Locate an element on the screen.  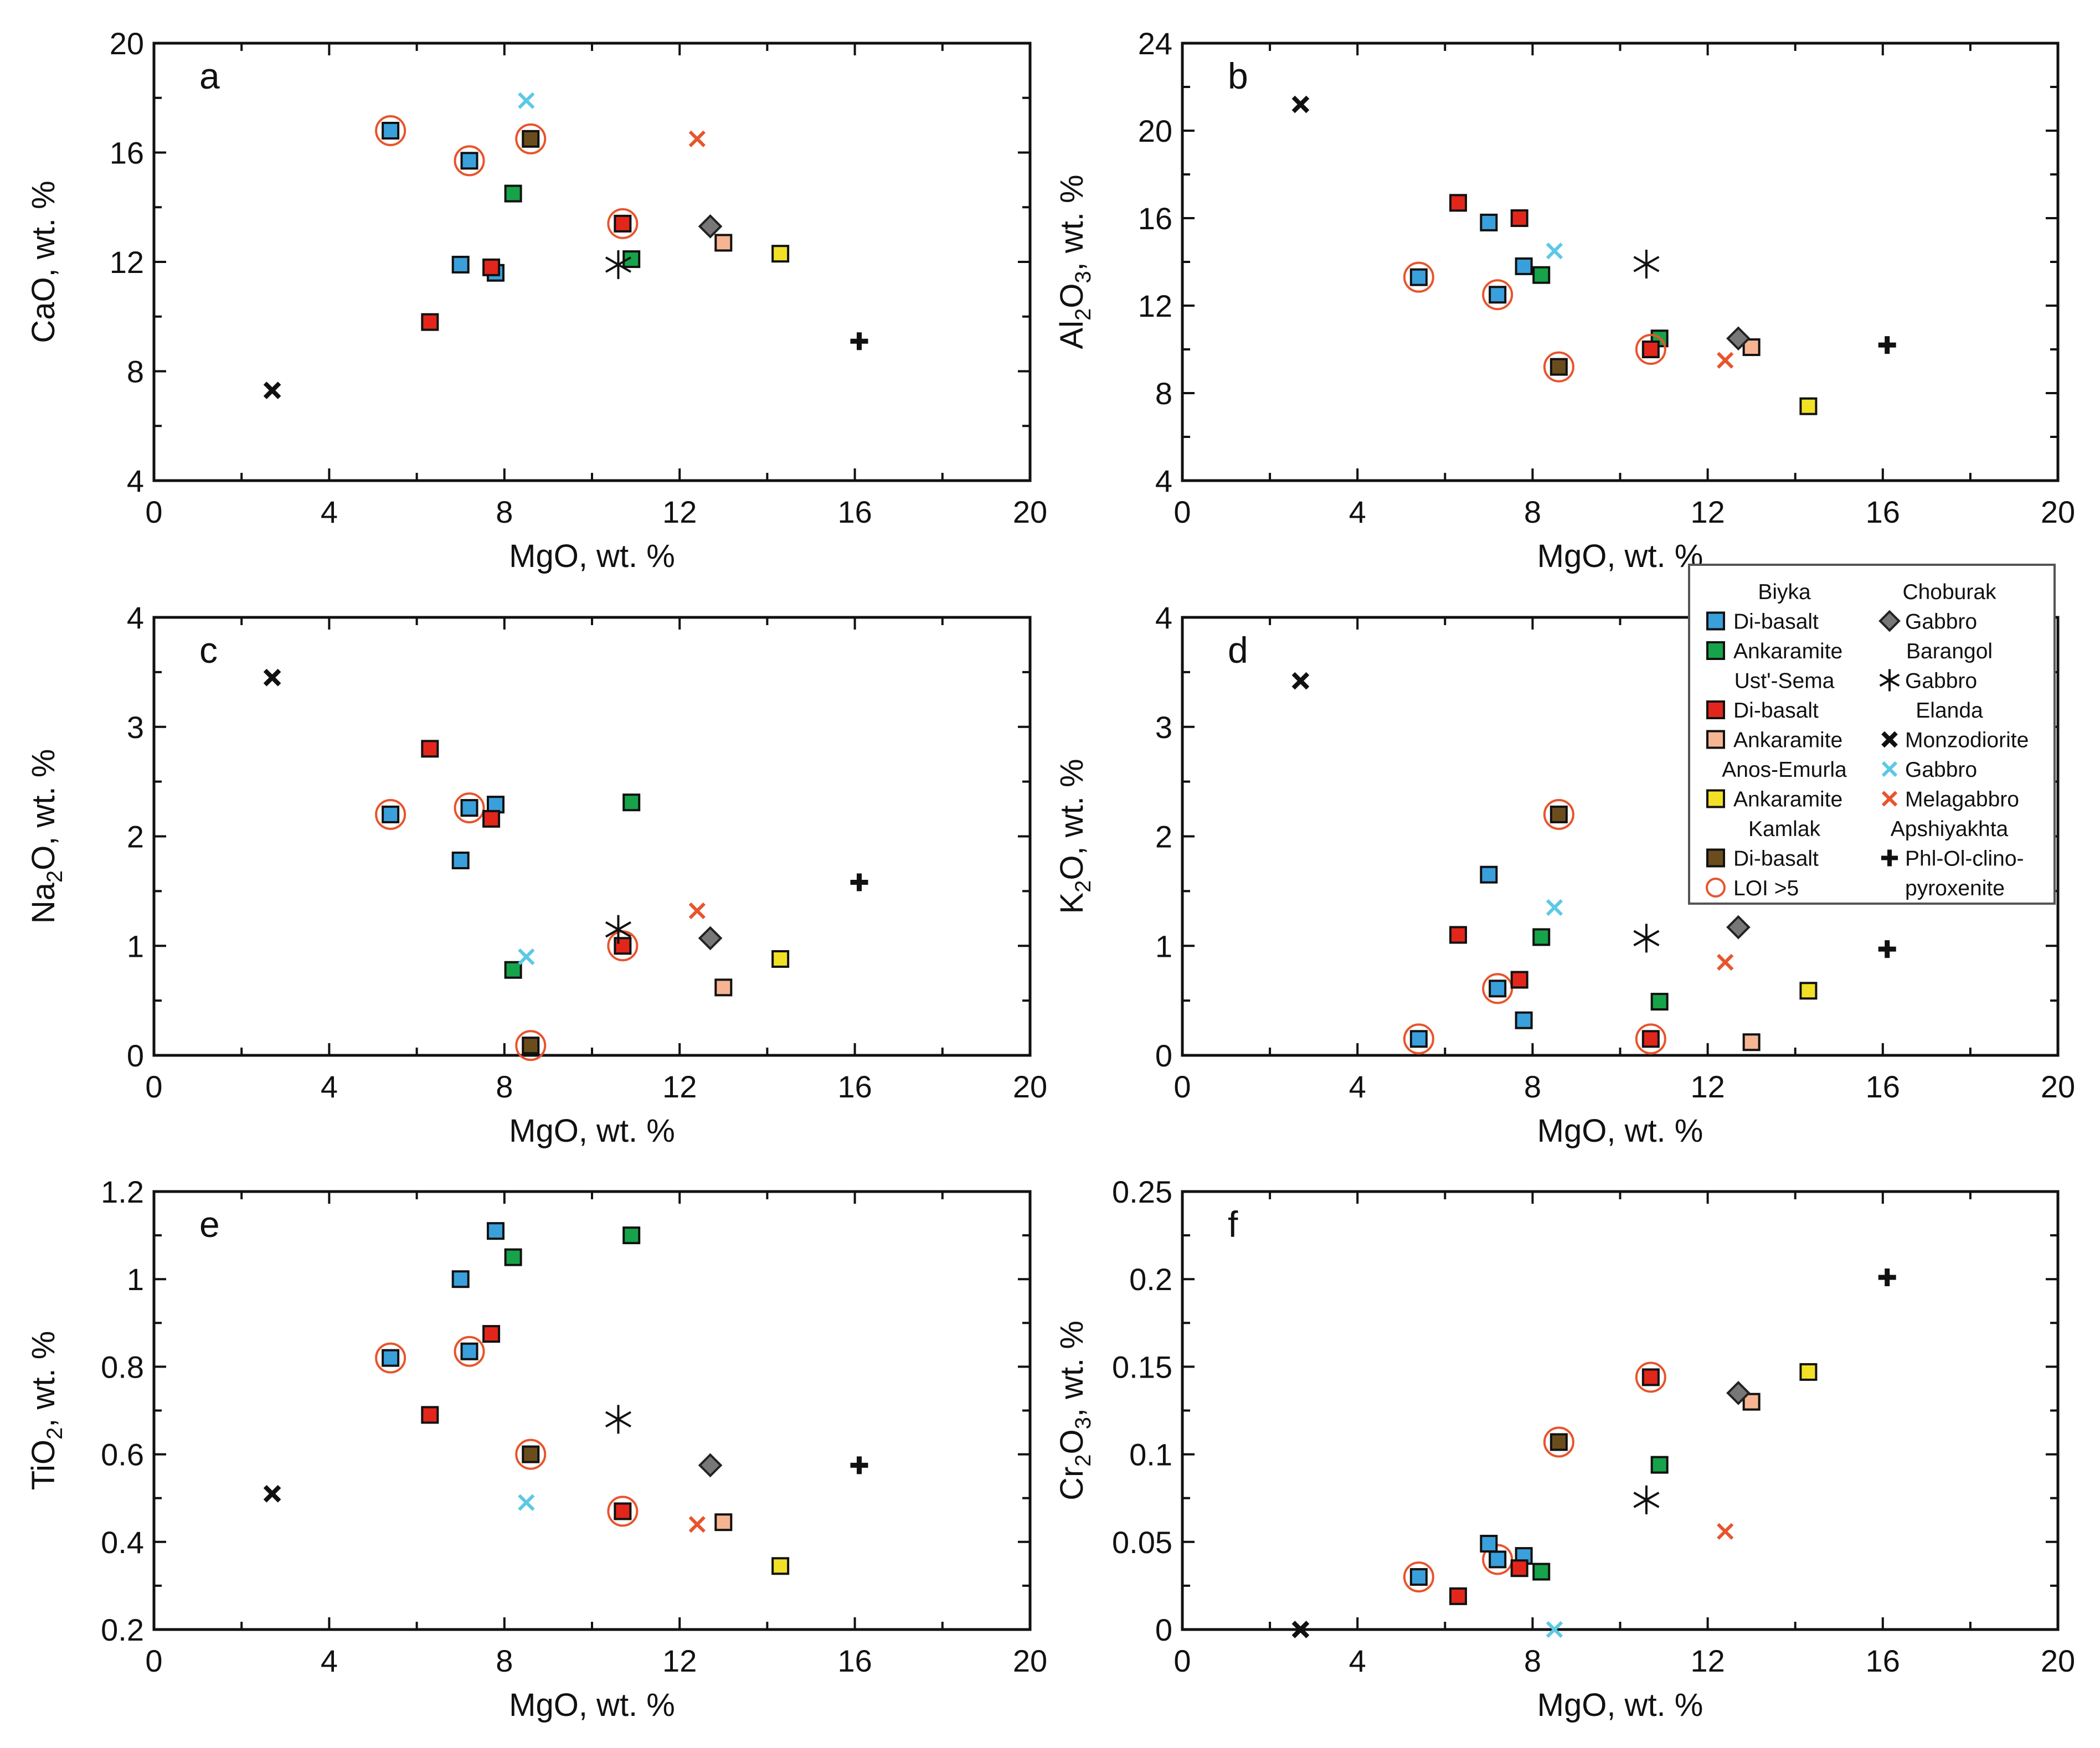
y-tick-label-e: 0.6 is located at coordinates (122, 1455).